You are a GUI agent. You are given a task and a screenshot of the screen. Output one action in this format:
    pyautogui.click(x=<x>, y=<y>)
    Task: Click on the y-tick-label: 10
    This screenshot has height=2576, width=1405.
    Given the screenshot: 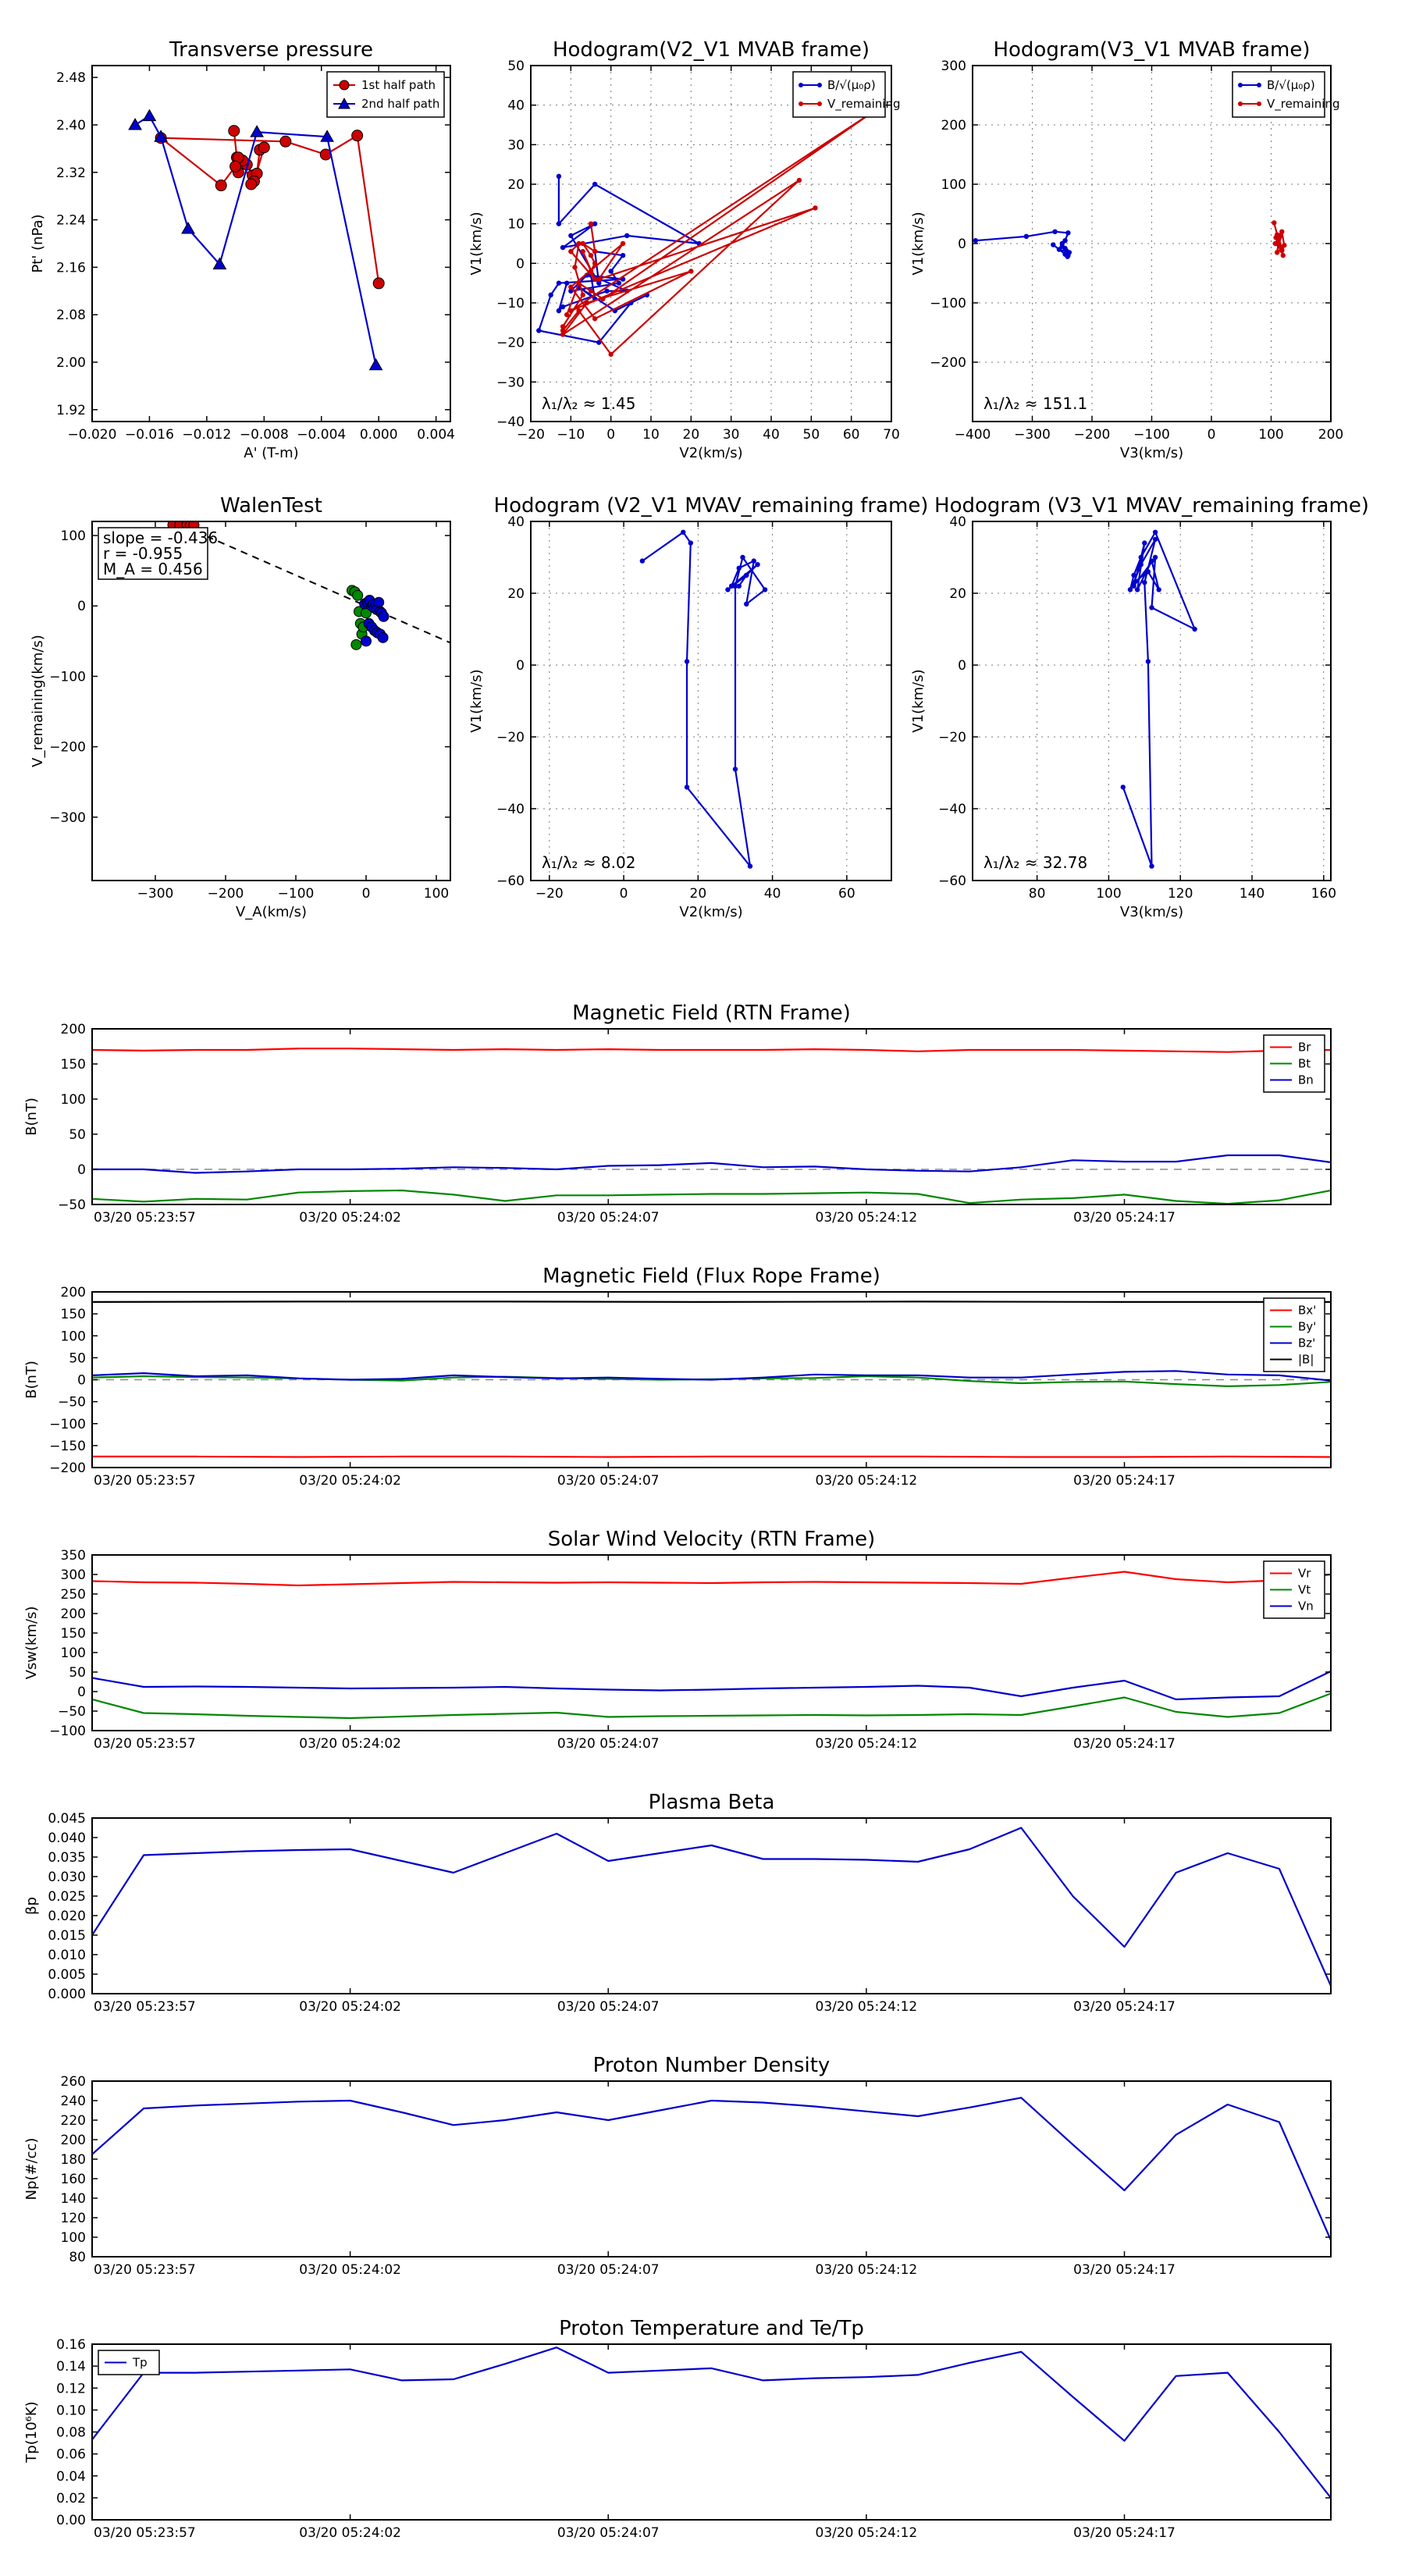 What is the action you would take?
    pyautogui.click(x=516, y=225)
    